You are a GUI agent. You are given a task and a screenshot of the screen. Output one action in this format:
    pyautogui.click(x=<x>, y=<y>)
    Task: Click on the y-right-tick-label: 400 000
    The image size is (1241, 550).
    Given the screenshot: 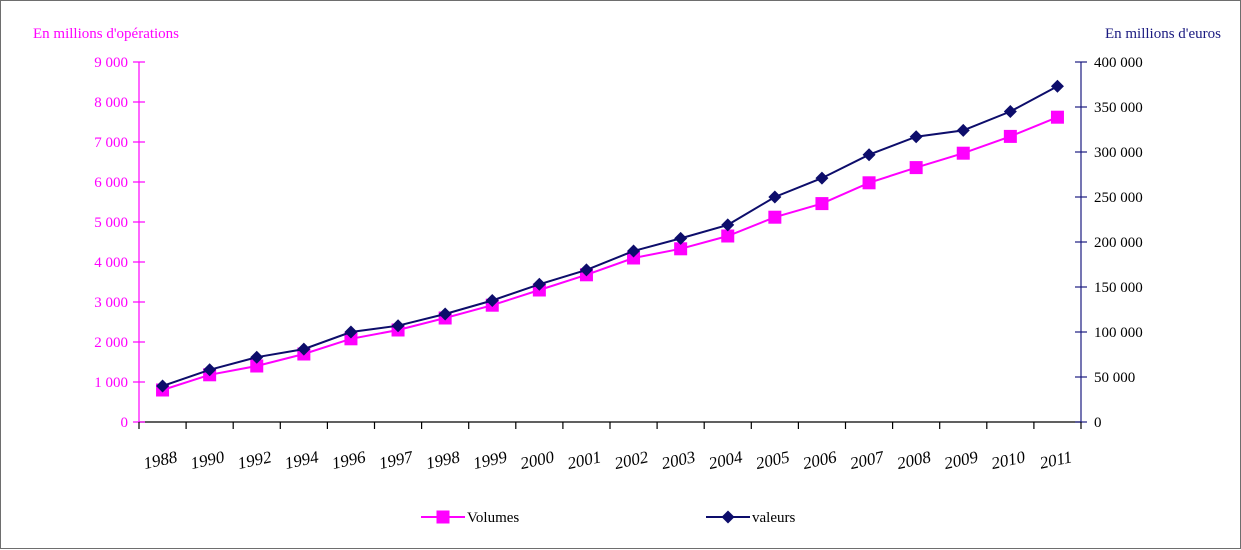 What is the action you would take?
    pyautogui.click(x=1118, y=63)
    